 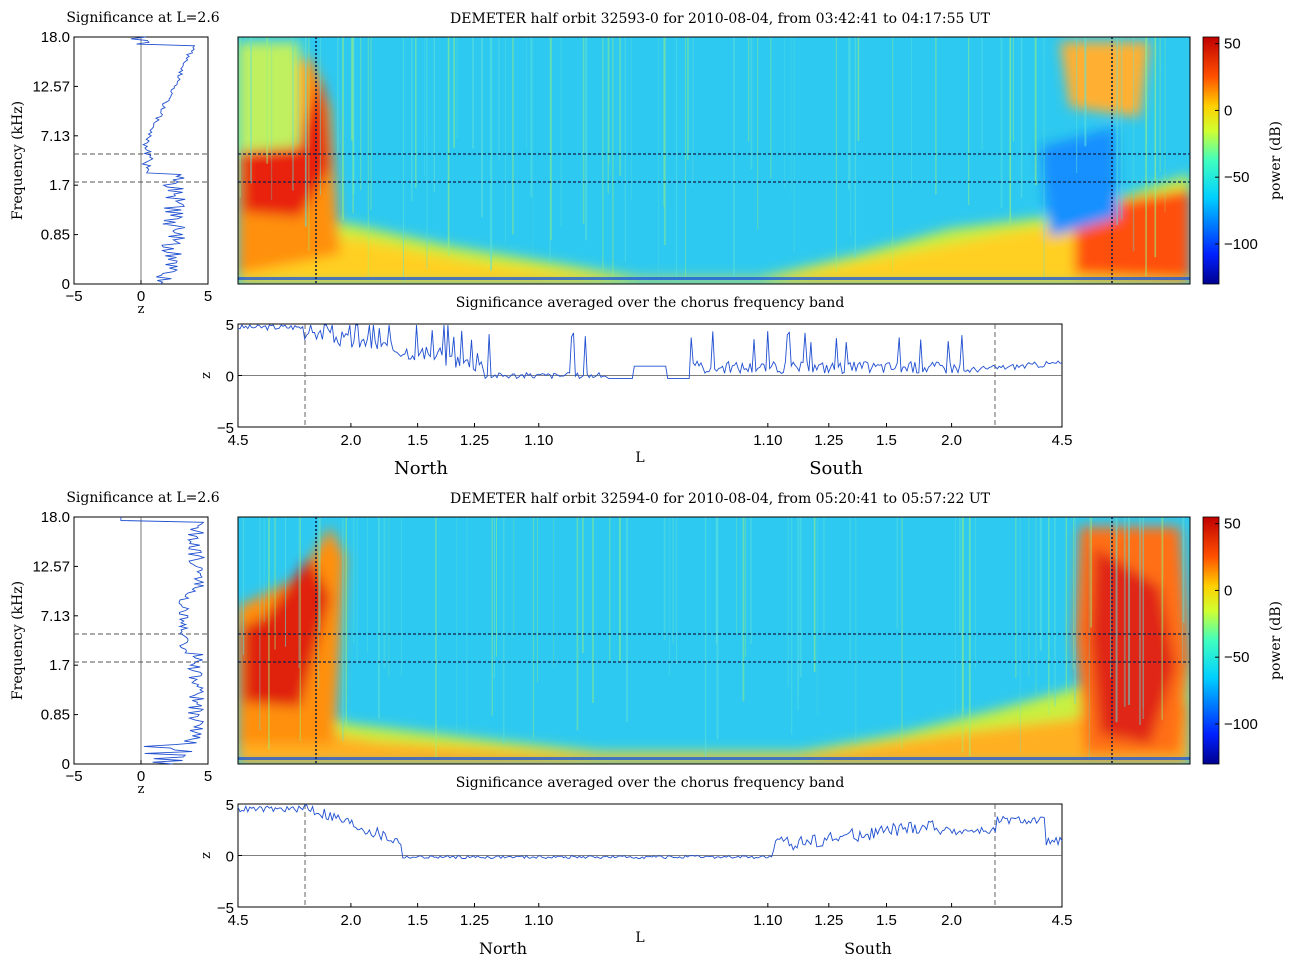 I want to click on north-chorus-core, so click(x=286, y=632).